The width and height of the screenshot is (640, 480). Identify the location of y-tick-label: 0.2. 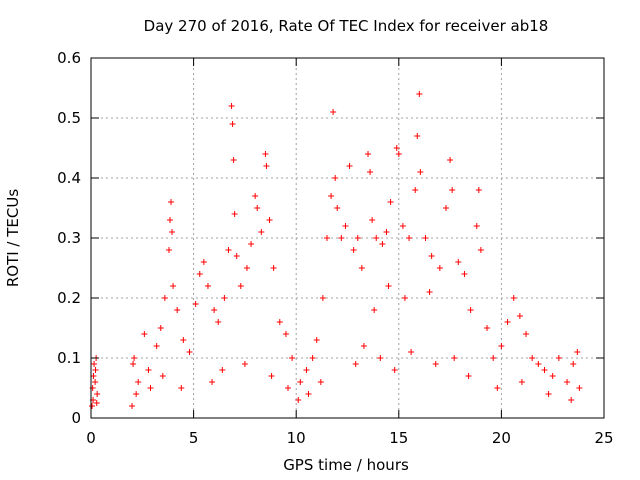
(69, 298).